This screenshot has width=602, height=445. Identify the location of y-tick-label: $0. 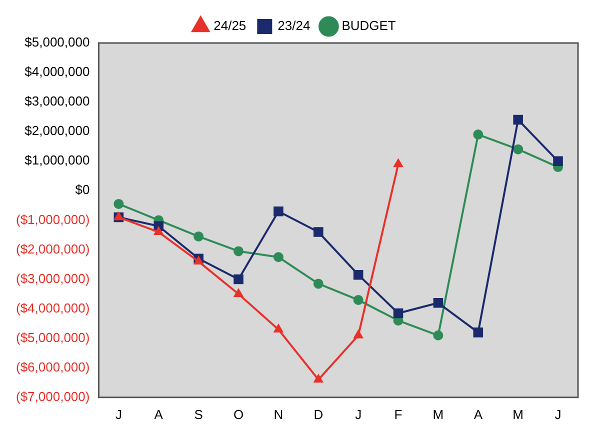
(82, 190).